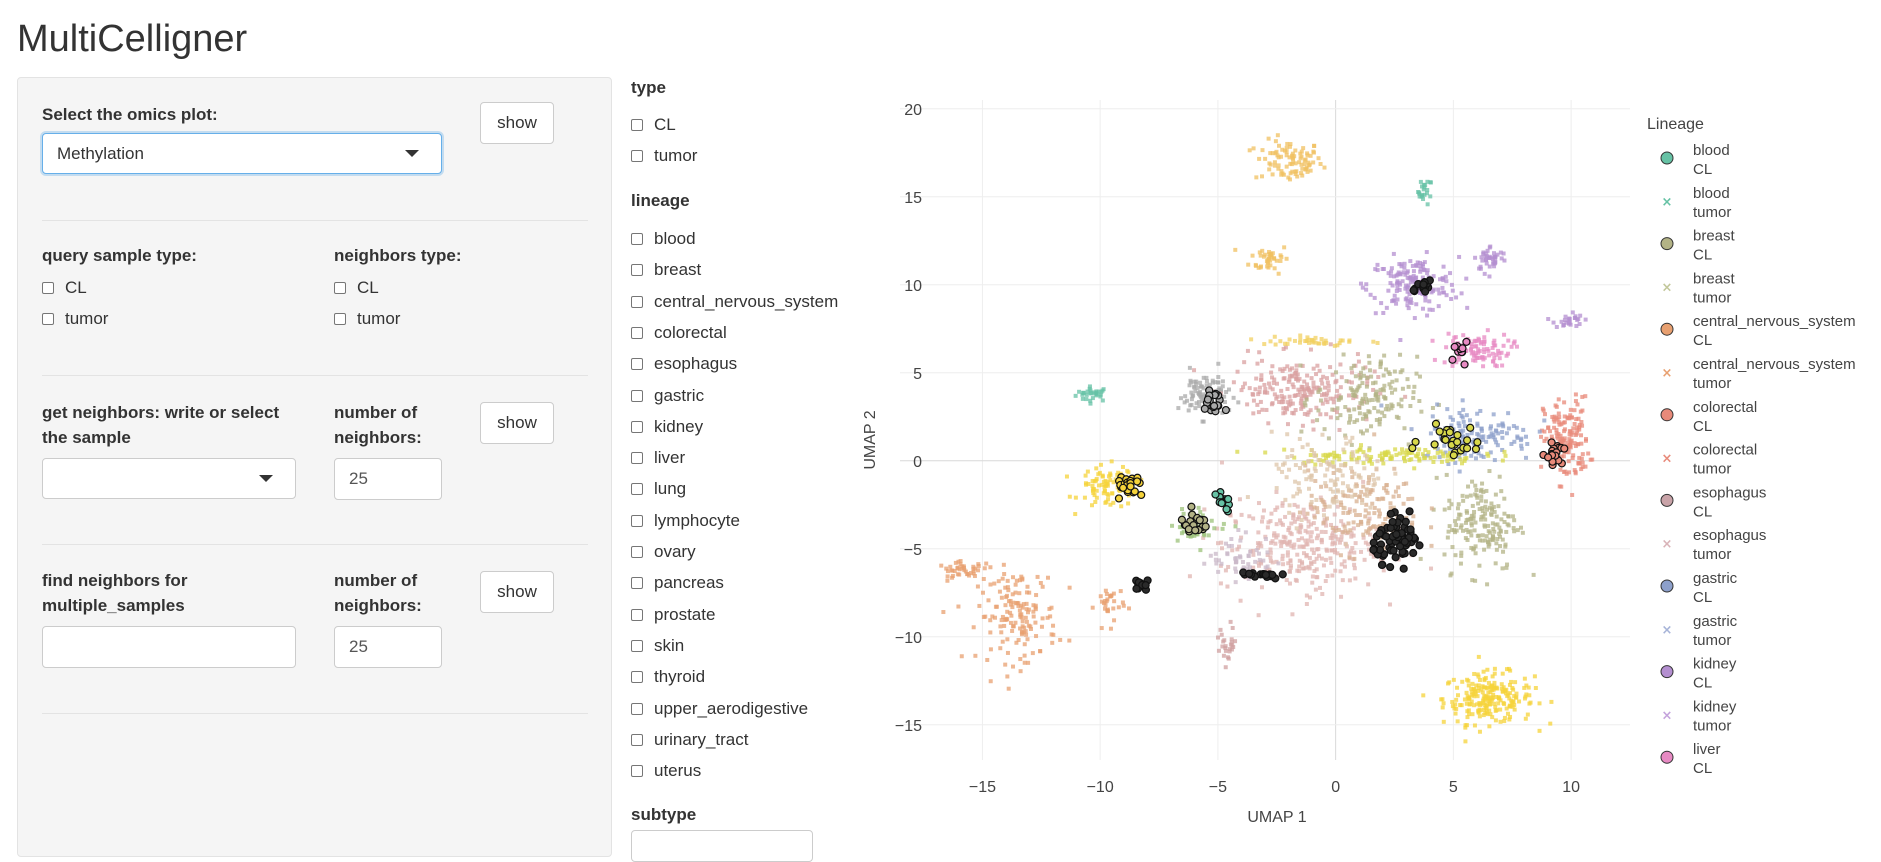 Image resolution: width=1881 pixels, height=862 pixels. I want to click on cell-line-point, so click(1221, 503).